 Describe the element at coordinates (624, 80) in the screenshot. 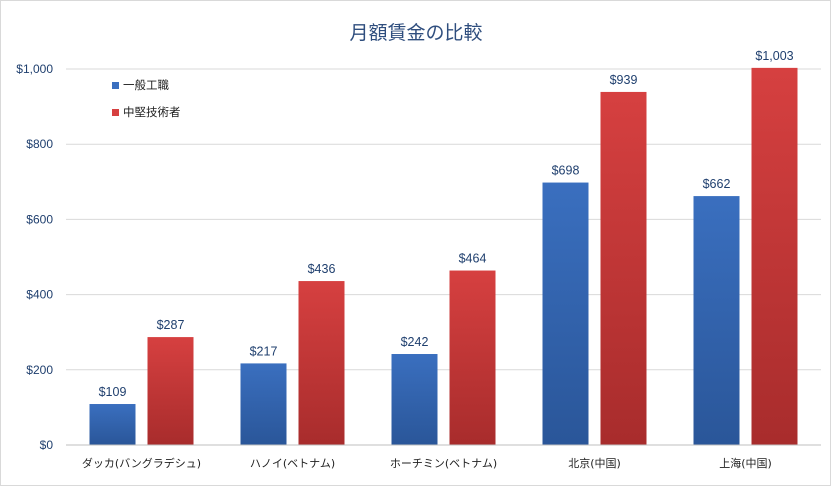

I see `bar-value-label: $939` at that location.